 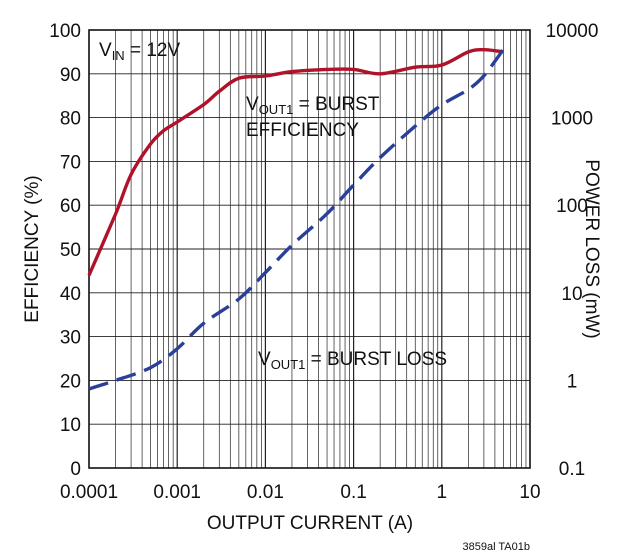 What do you see at coordinates (572, 469) in the screenshot?
I see `y-right-tick-label: 0.1` at bounding box center [572, 469].